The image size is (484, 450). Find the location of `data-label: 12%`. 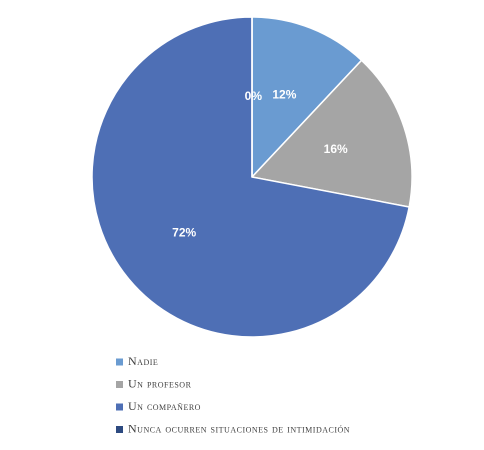

data-label: 12% is located at coordinates (284, 94).